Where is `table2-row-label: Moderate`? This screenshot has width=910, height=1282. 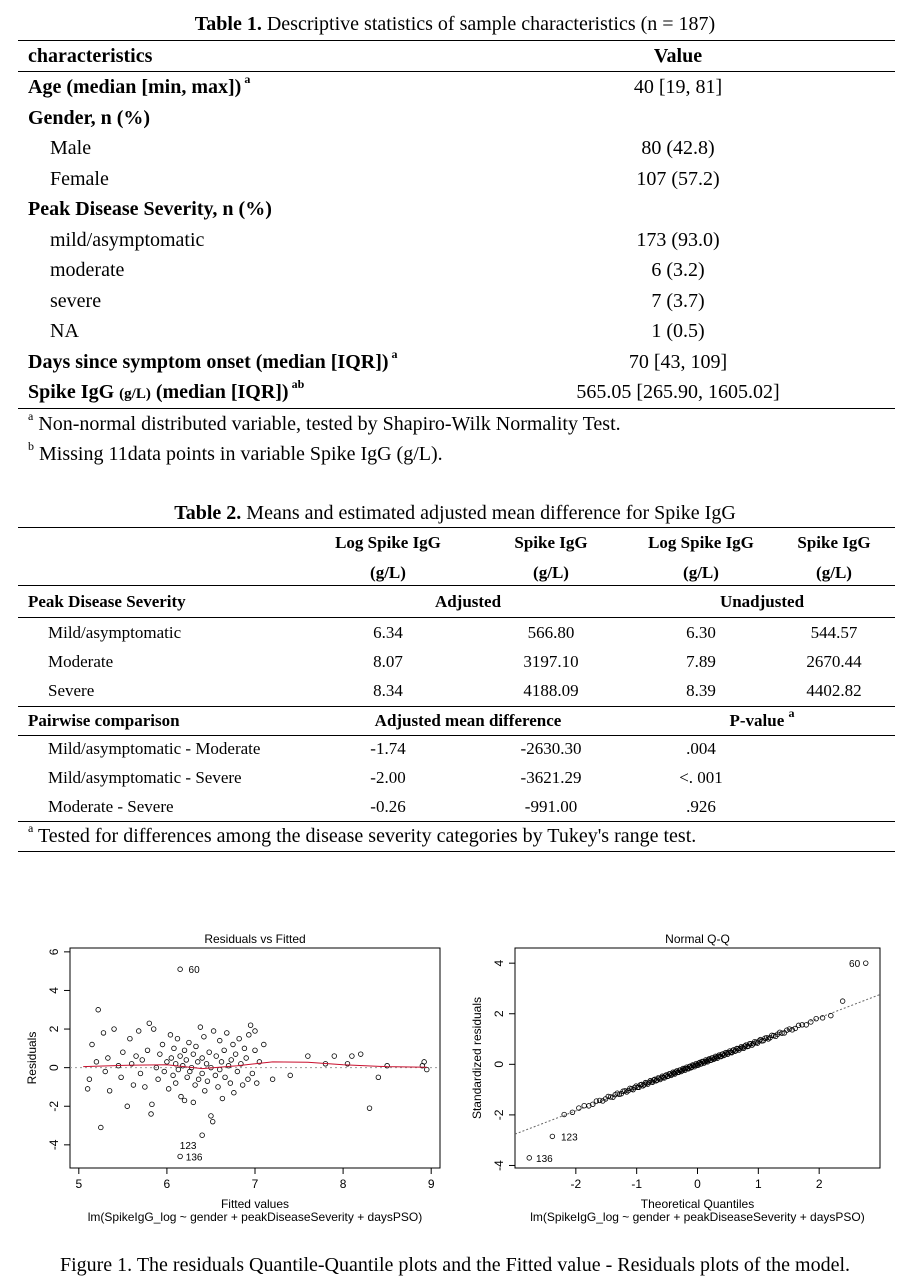 table2-row-label: Moderate is located at coordinates (81, 661).